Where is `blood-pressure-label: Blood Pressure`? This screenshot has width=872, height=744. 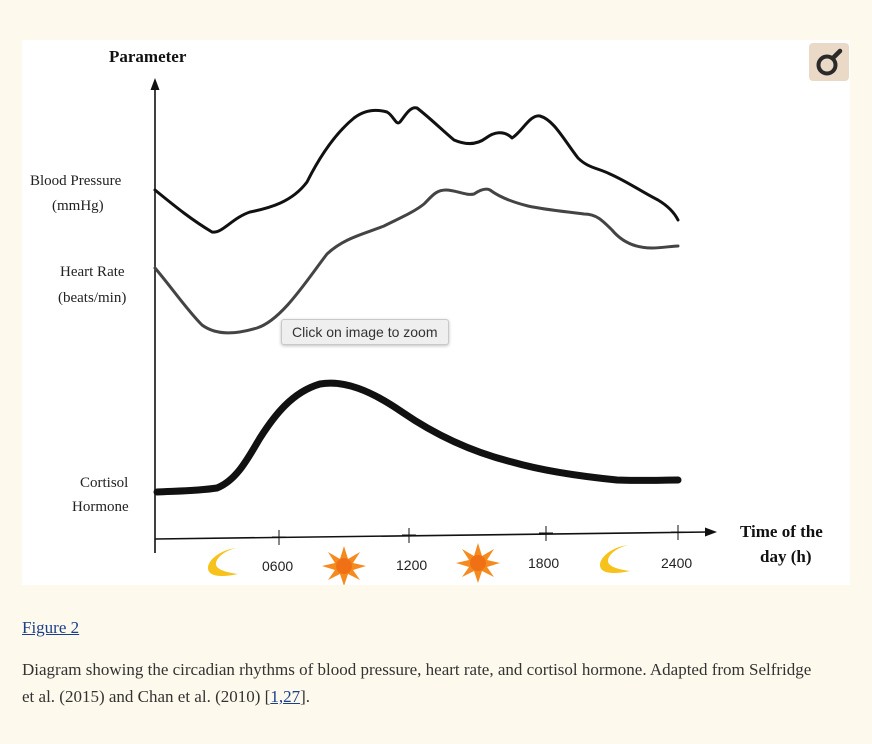 blood-pressure-label: Blood Pressure is located at coordinates (76, 181).